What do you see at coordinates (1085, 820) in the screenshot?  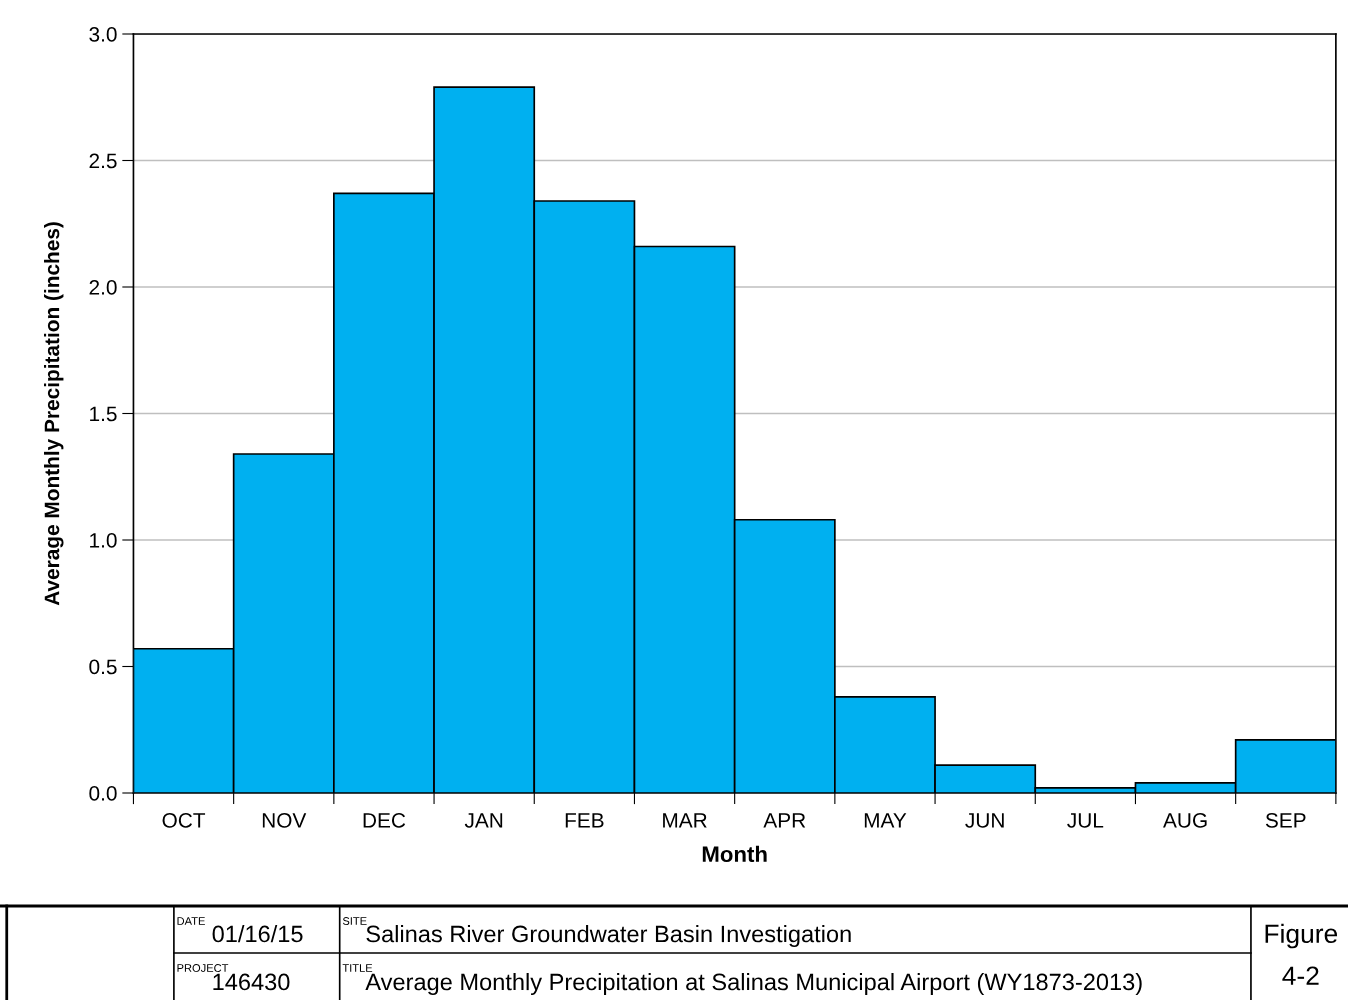 I see `x-tick-label: JUL` at bounding box center [1085, 820].